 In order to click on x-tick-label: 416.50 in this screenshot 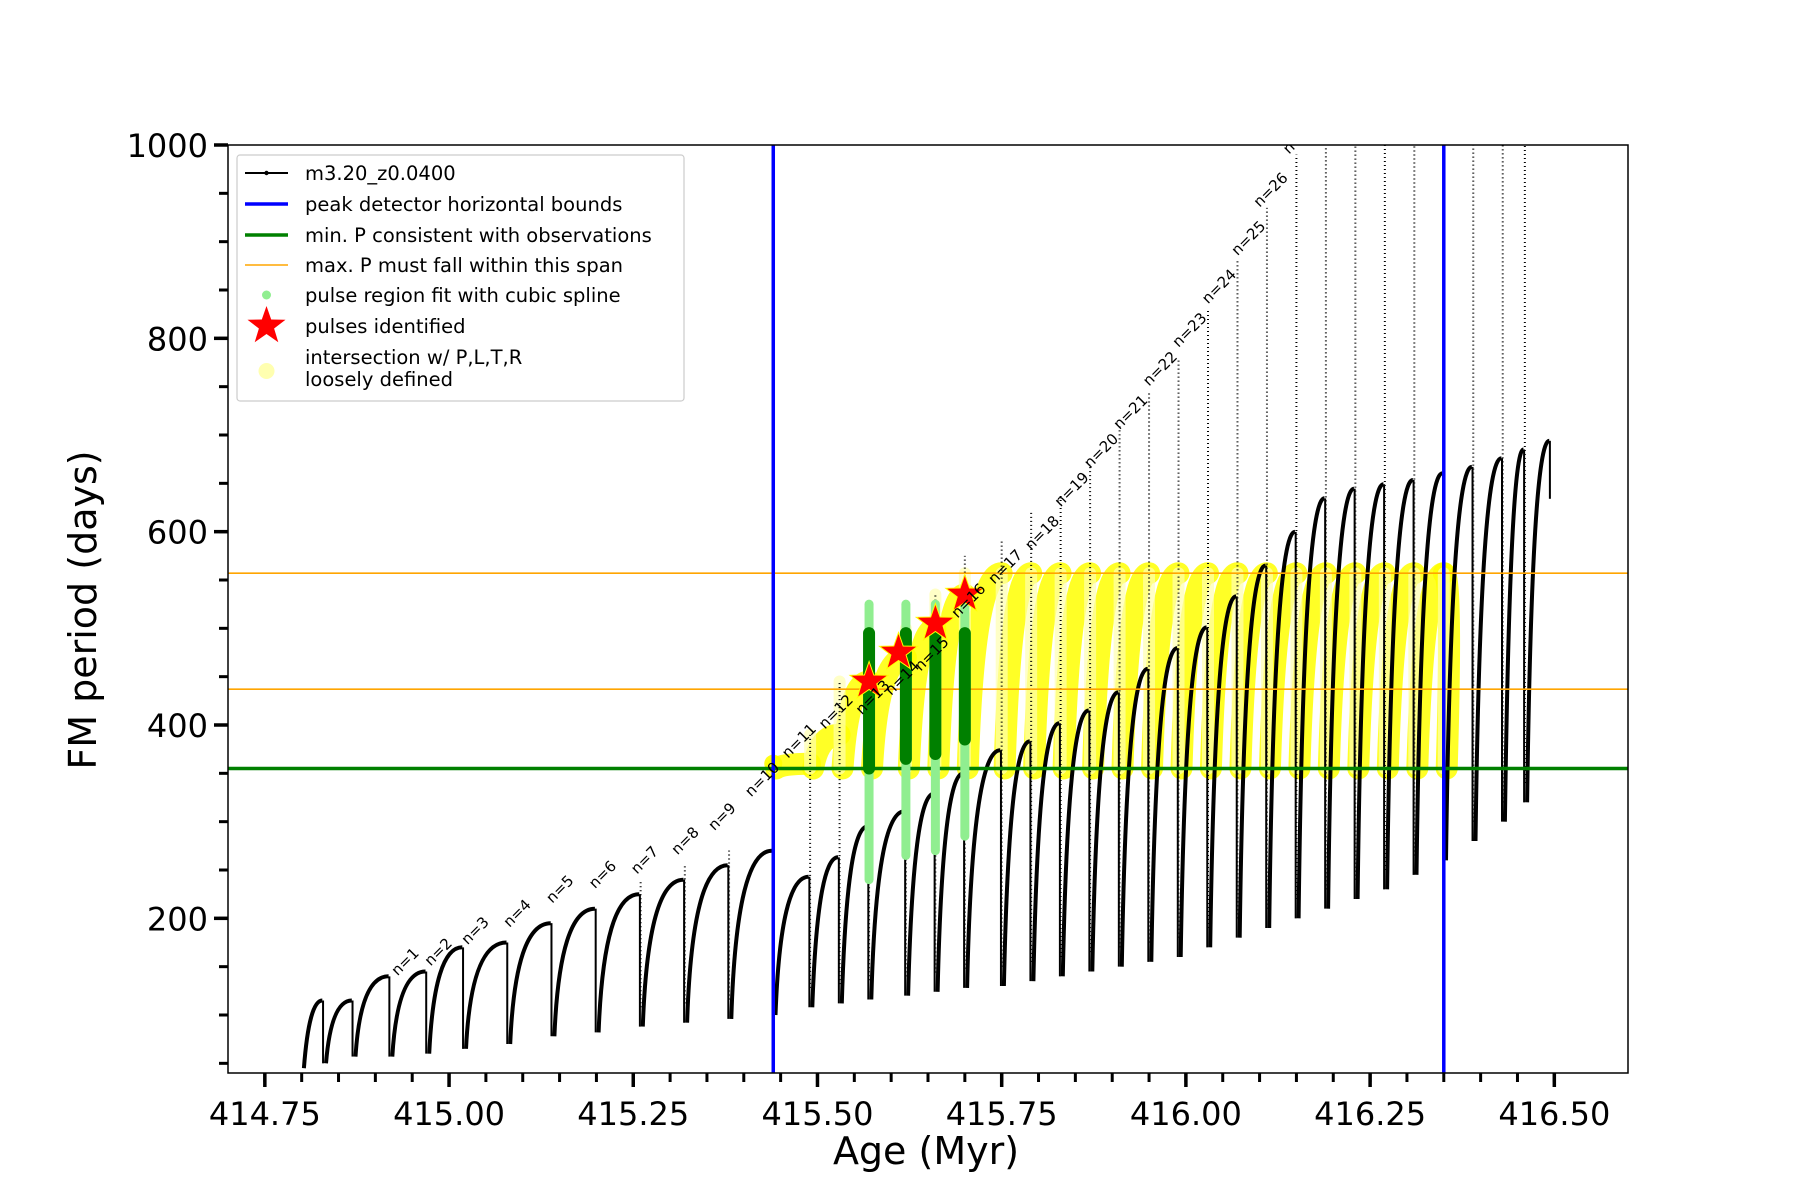, I will do `click(1554, 1114)`.